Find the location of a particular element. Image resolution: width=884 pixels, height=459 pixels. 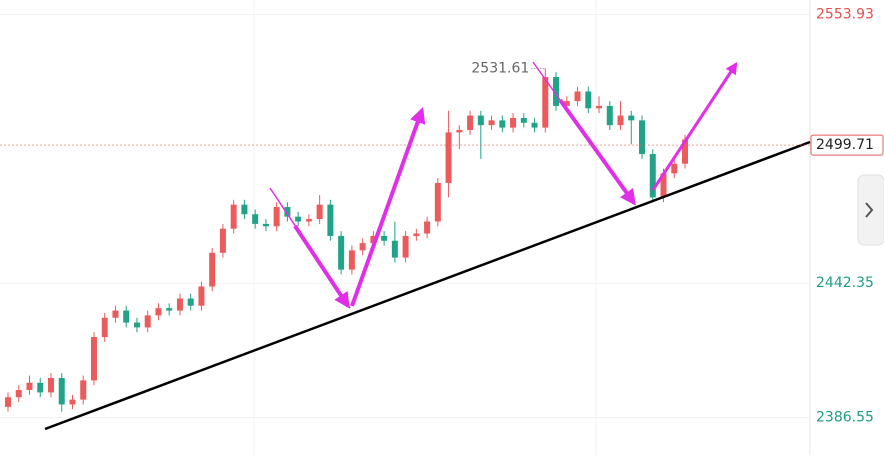

y-tick-label: 2386.55 is located at coordinates (845, 418).